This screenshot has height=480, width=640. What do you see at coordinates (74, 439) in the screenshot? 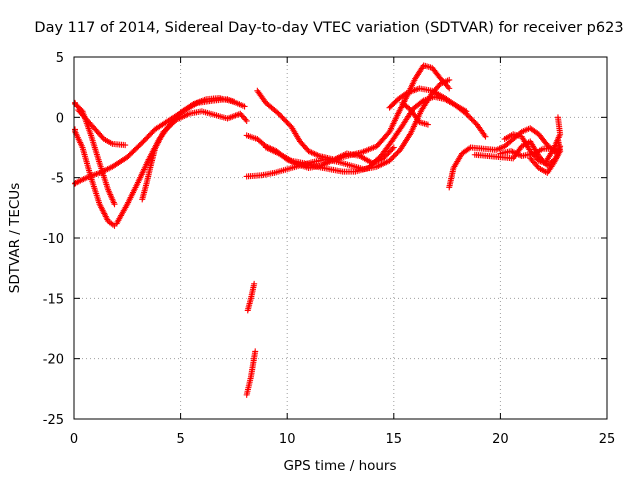
I see `x-tick-label: 0` at bounding box center [74, 439].